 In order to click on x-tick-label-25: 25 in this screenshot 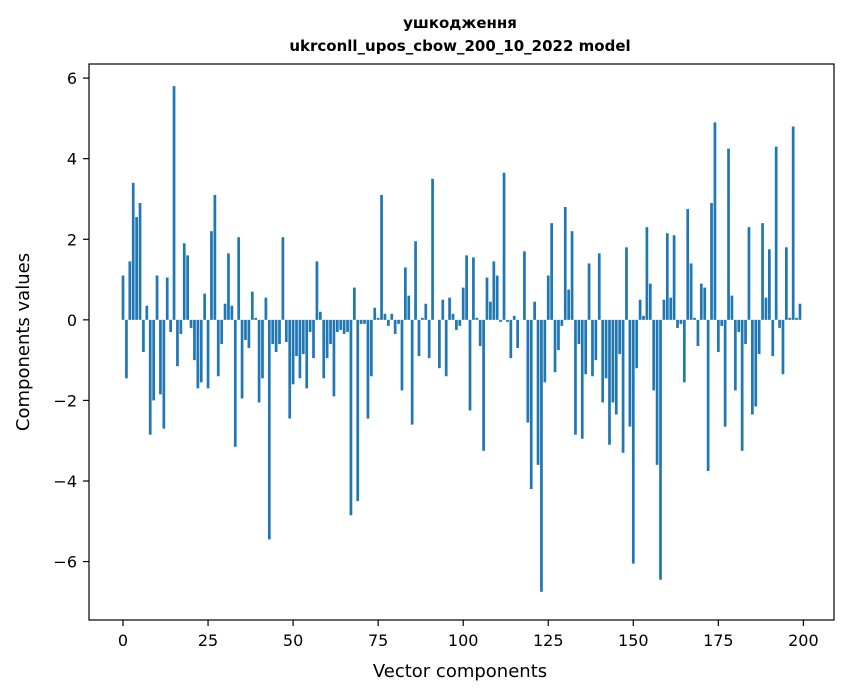, I will do `click(208, 640)`.